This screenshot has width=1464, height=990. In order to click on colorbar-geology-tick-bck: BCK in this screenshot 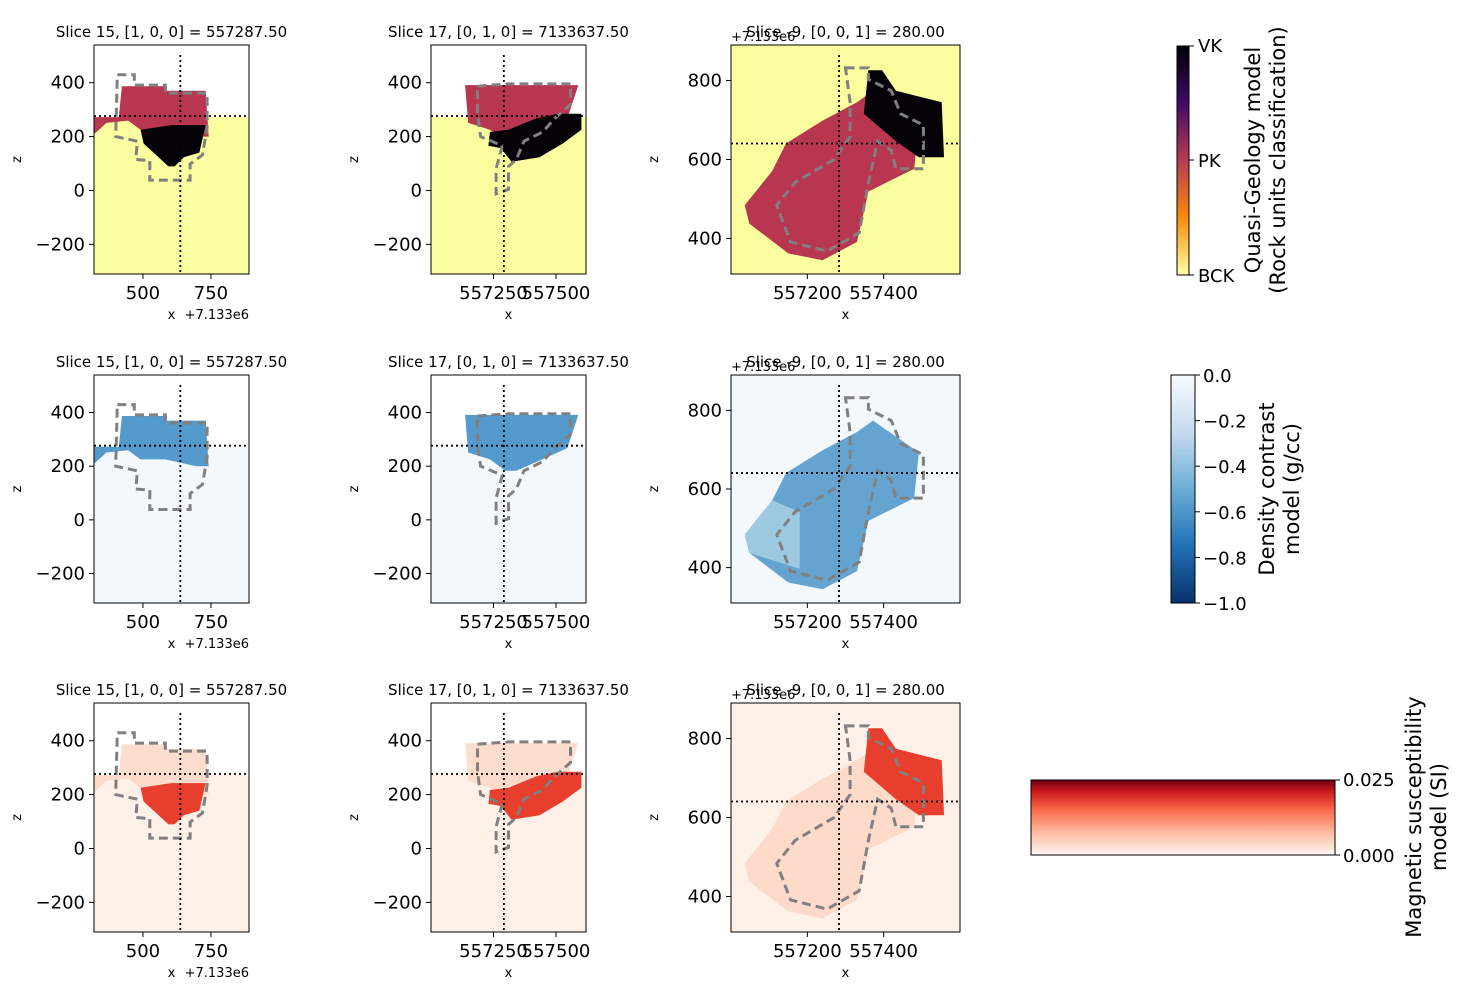, I will do `click(1217, 276)`.